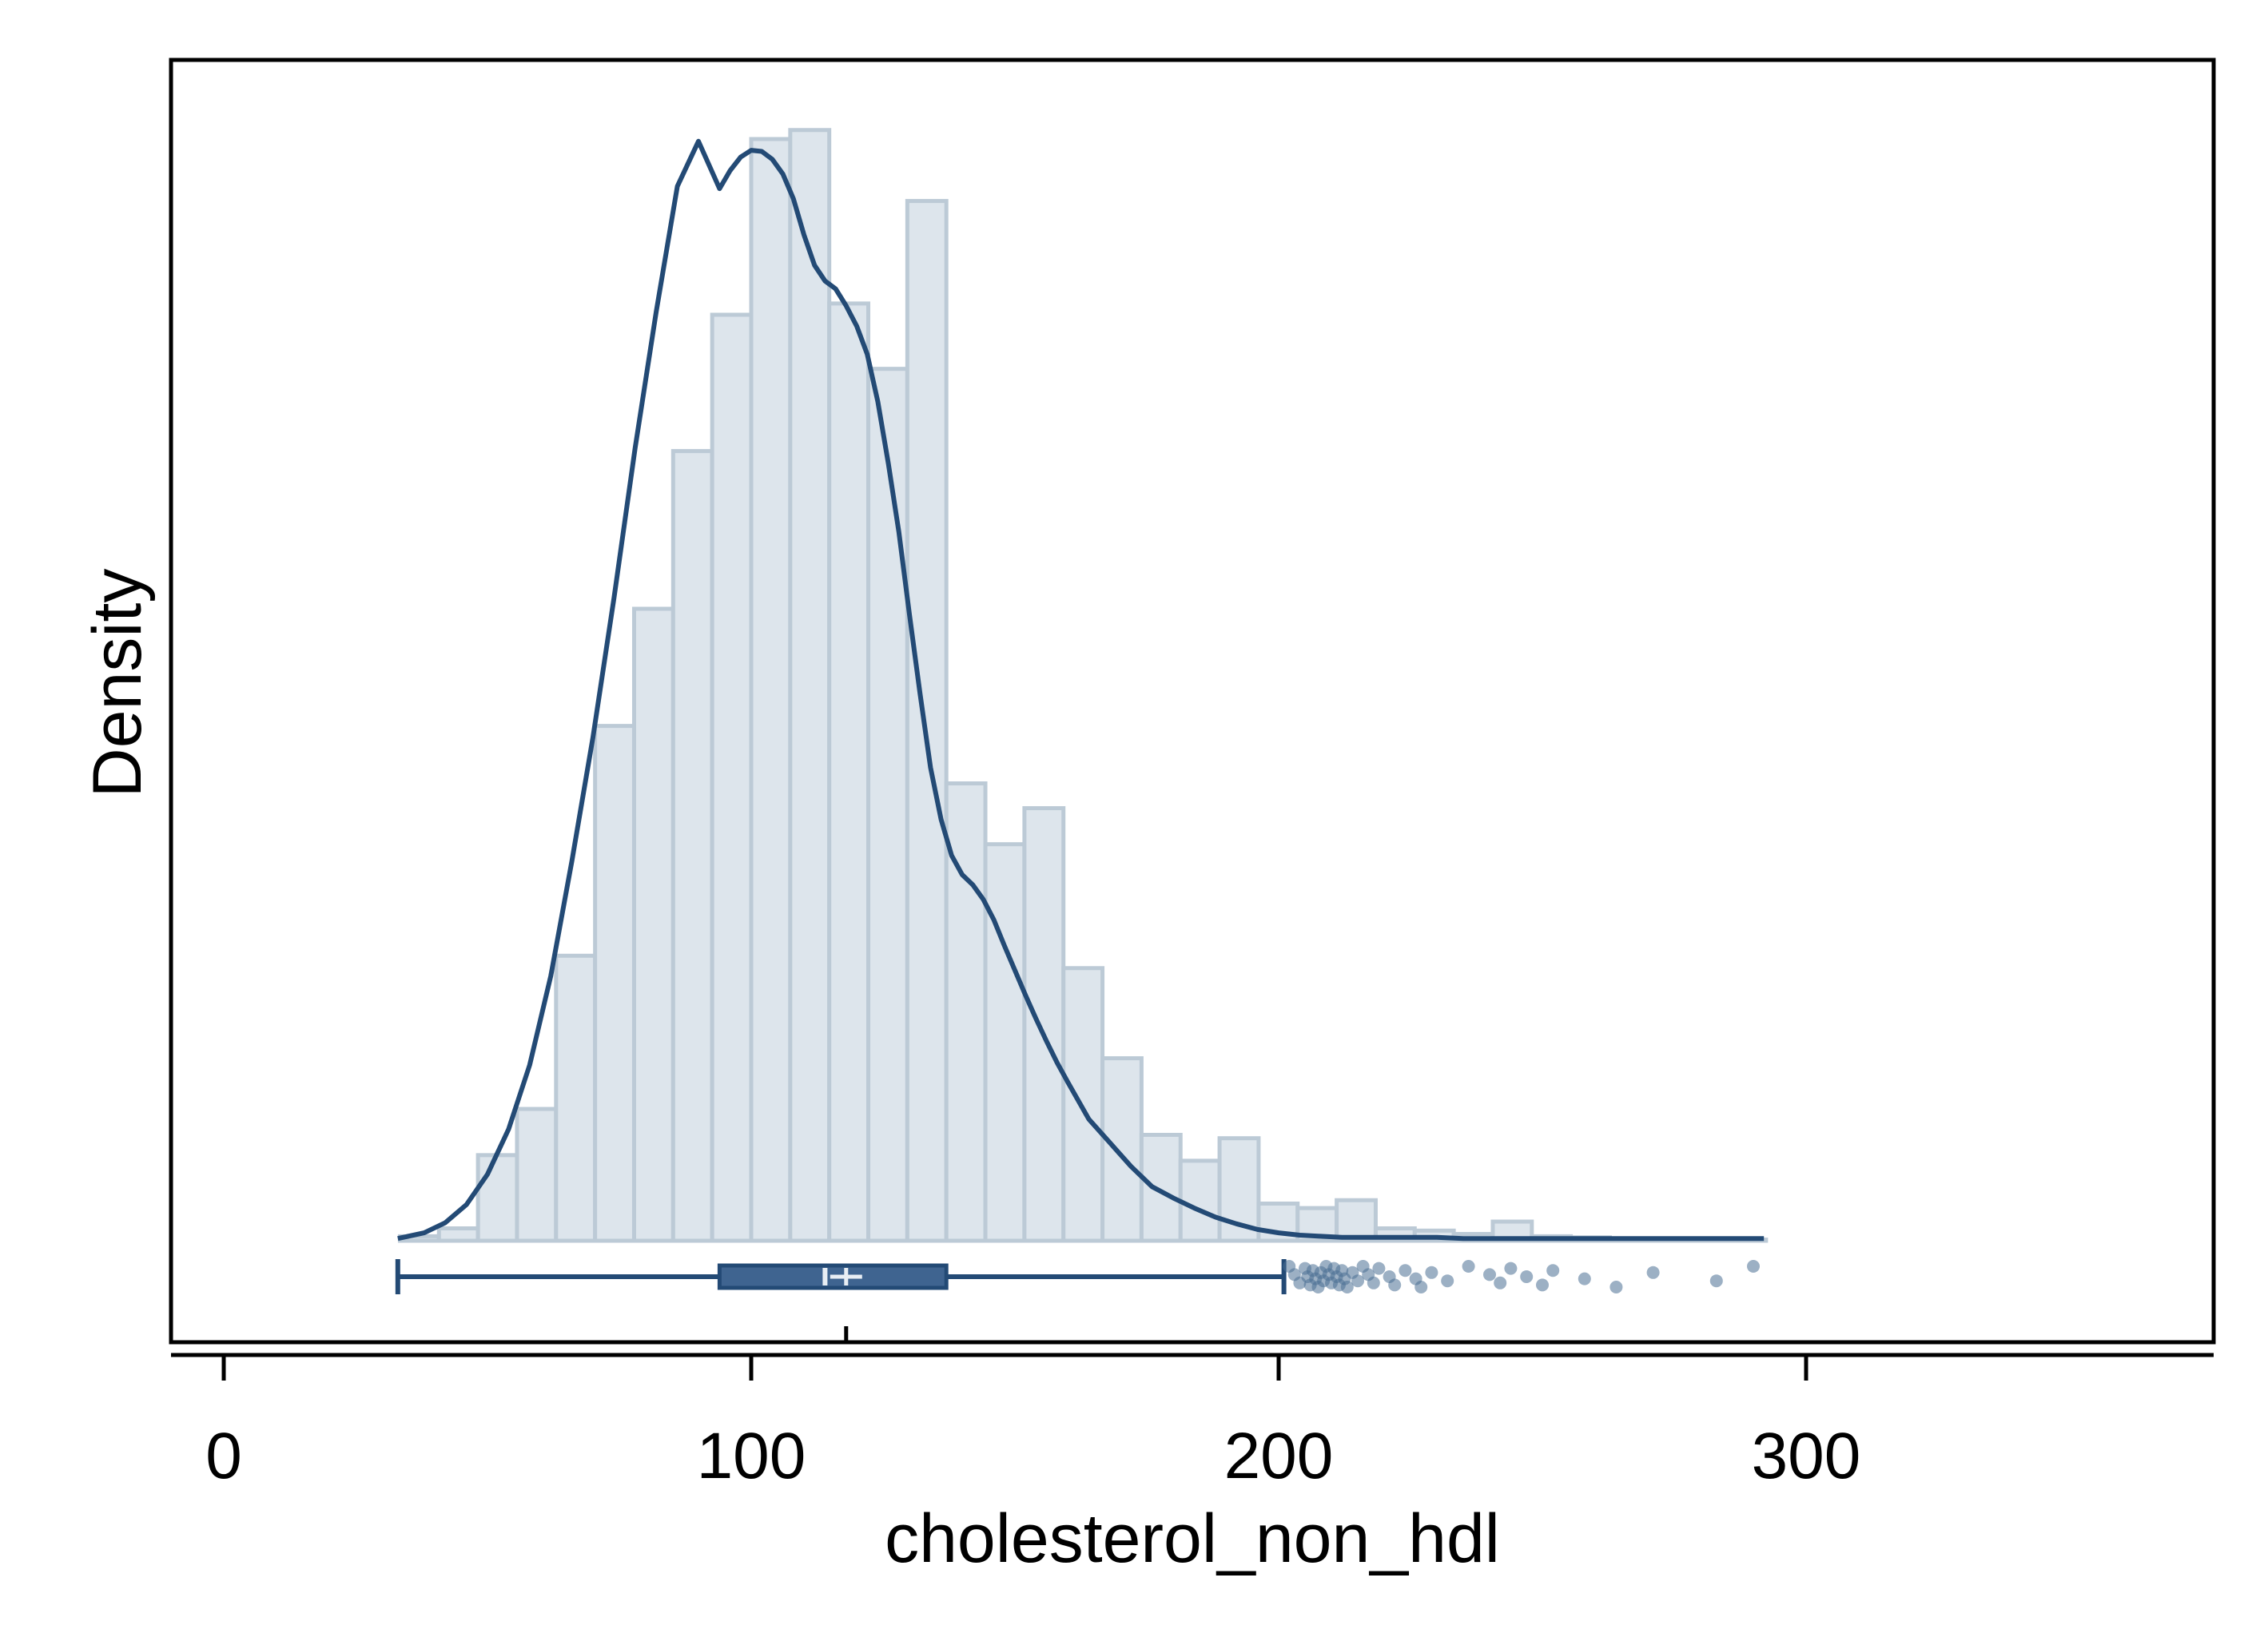  Describe the element at coordinates (117, 683) in the screenshot. I see `y-axis-title: Density` at that location.